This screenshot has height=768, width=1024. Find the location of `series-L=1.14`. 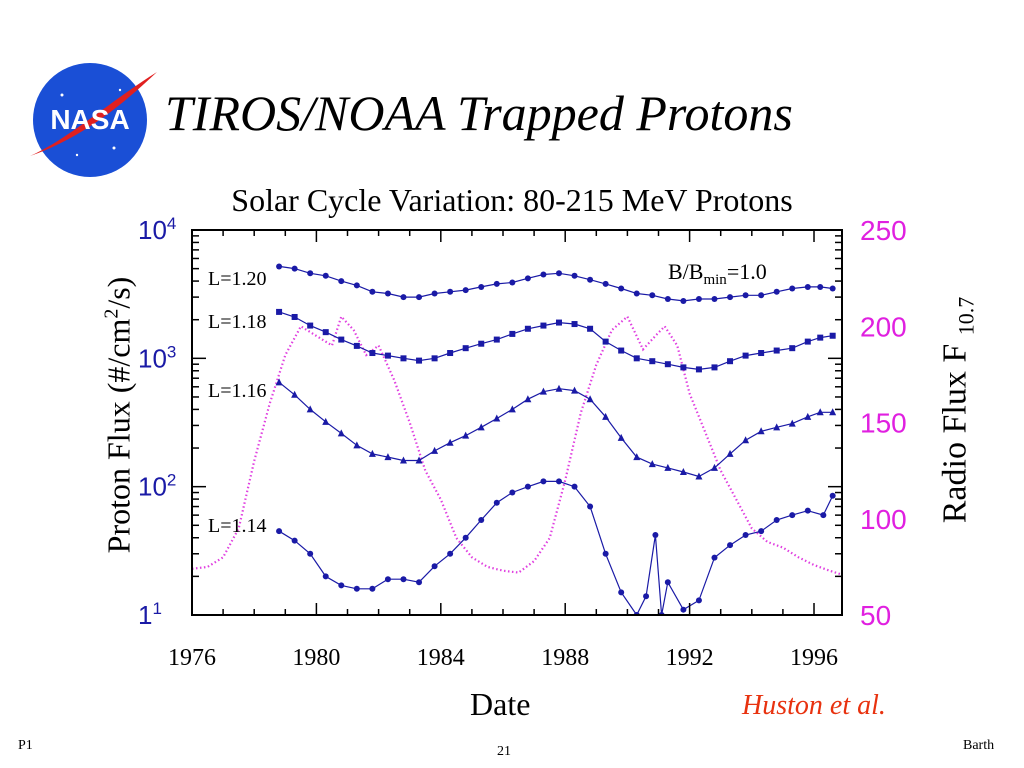

series-L=1.14 is located at coordinates (556, 546).